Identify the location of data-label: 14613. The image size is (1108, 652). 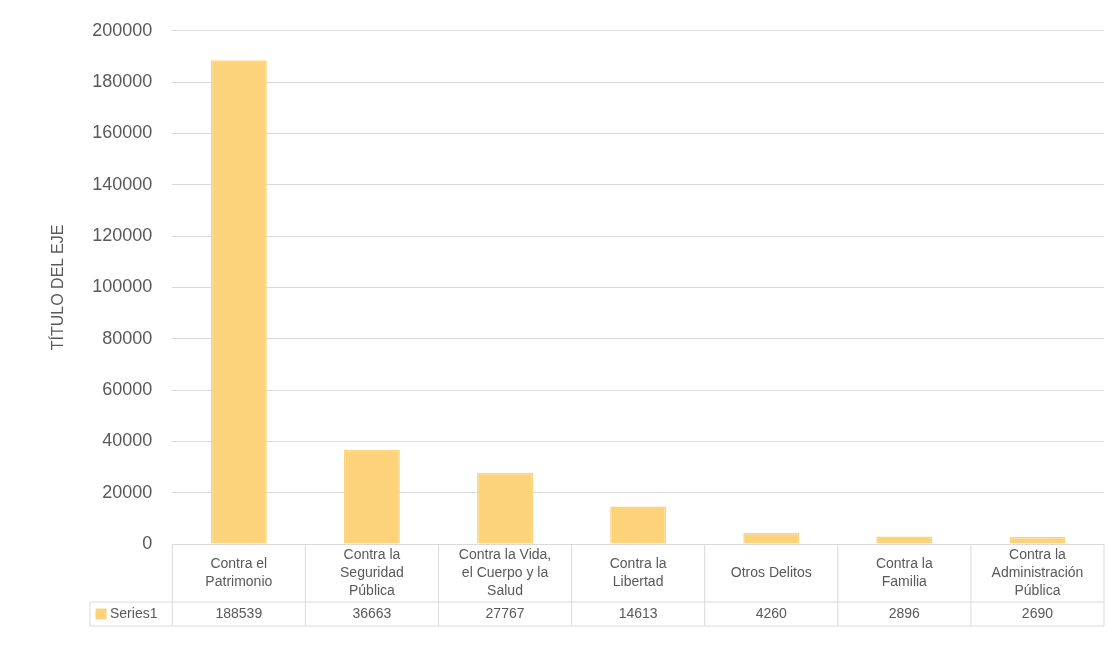
(638, 612).